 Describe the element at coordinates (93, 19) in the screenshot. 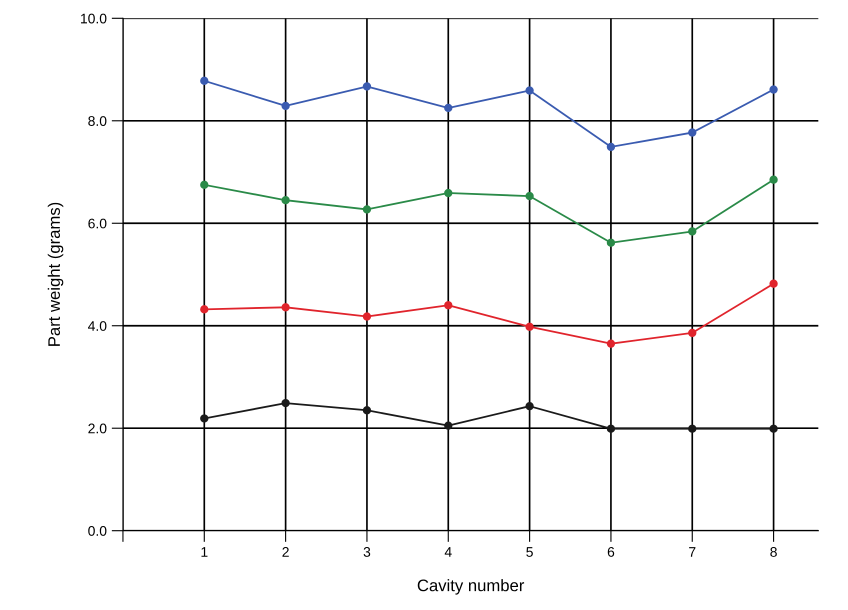

I see `y-tick-label: 10.0` at that location.